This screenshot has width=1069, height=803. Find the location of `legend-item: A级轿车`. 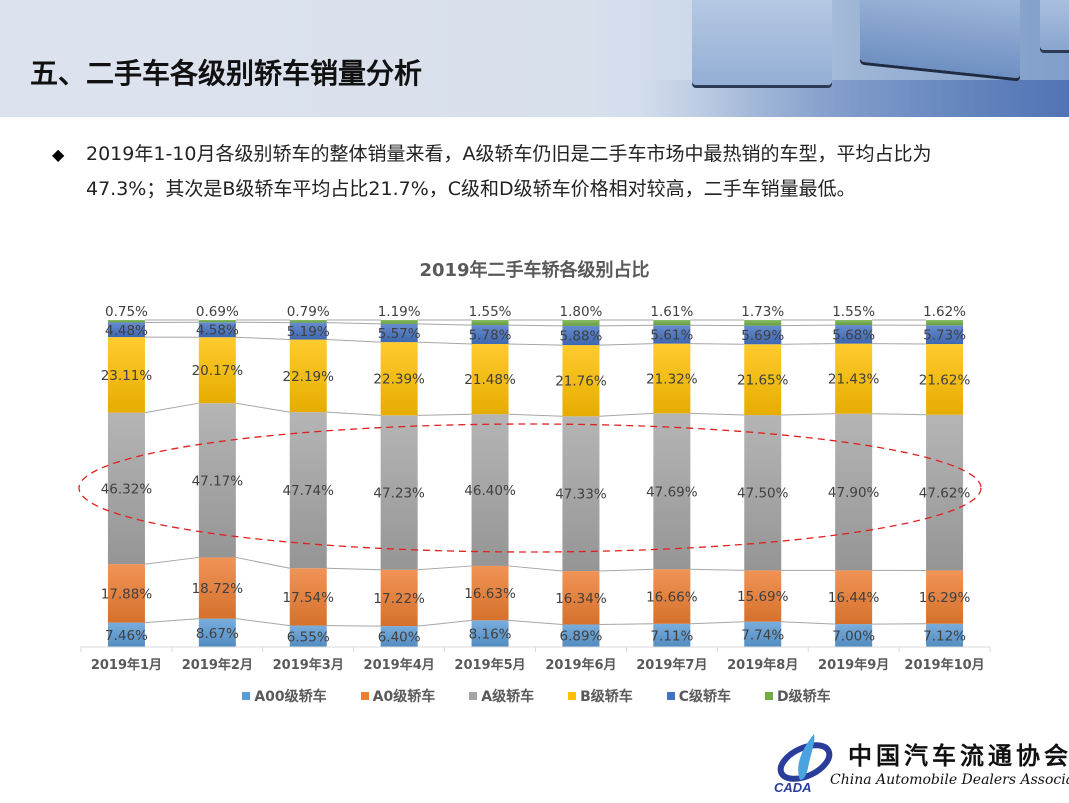

legend-item: A级轿车 is located at coordinates (501, 696).